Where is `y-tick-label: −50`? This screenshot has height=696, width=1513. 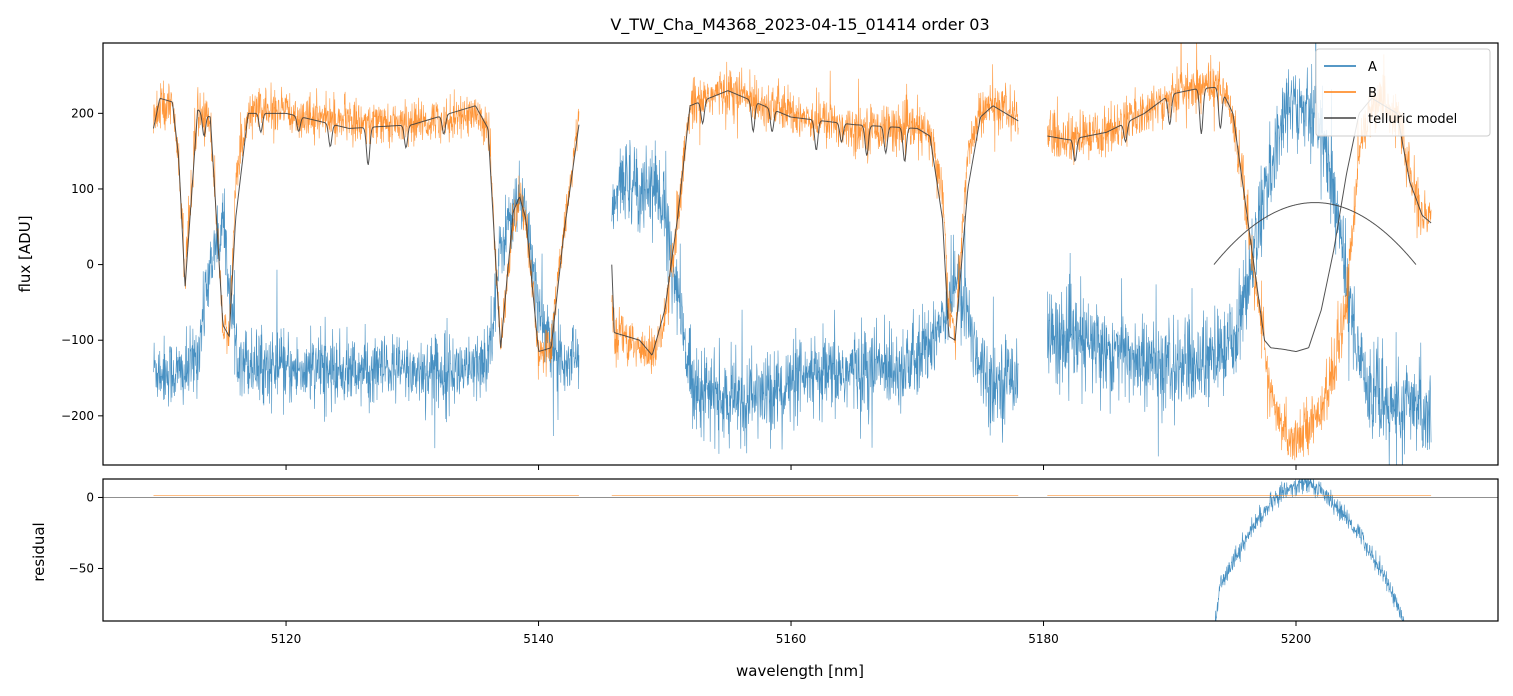
y-tick-label: −50 is located at coordinates (81, 568).